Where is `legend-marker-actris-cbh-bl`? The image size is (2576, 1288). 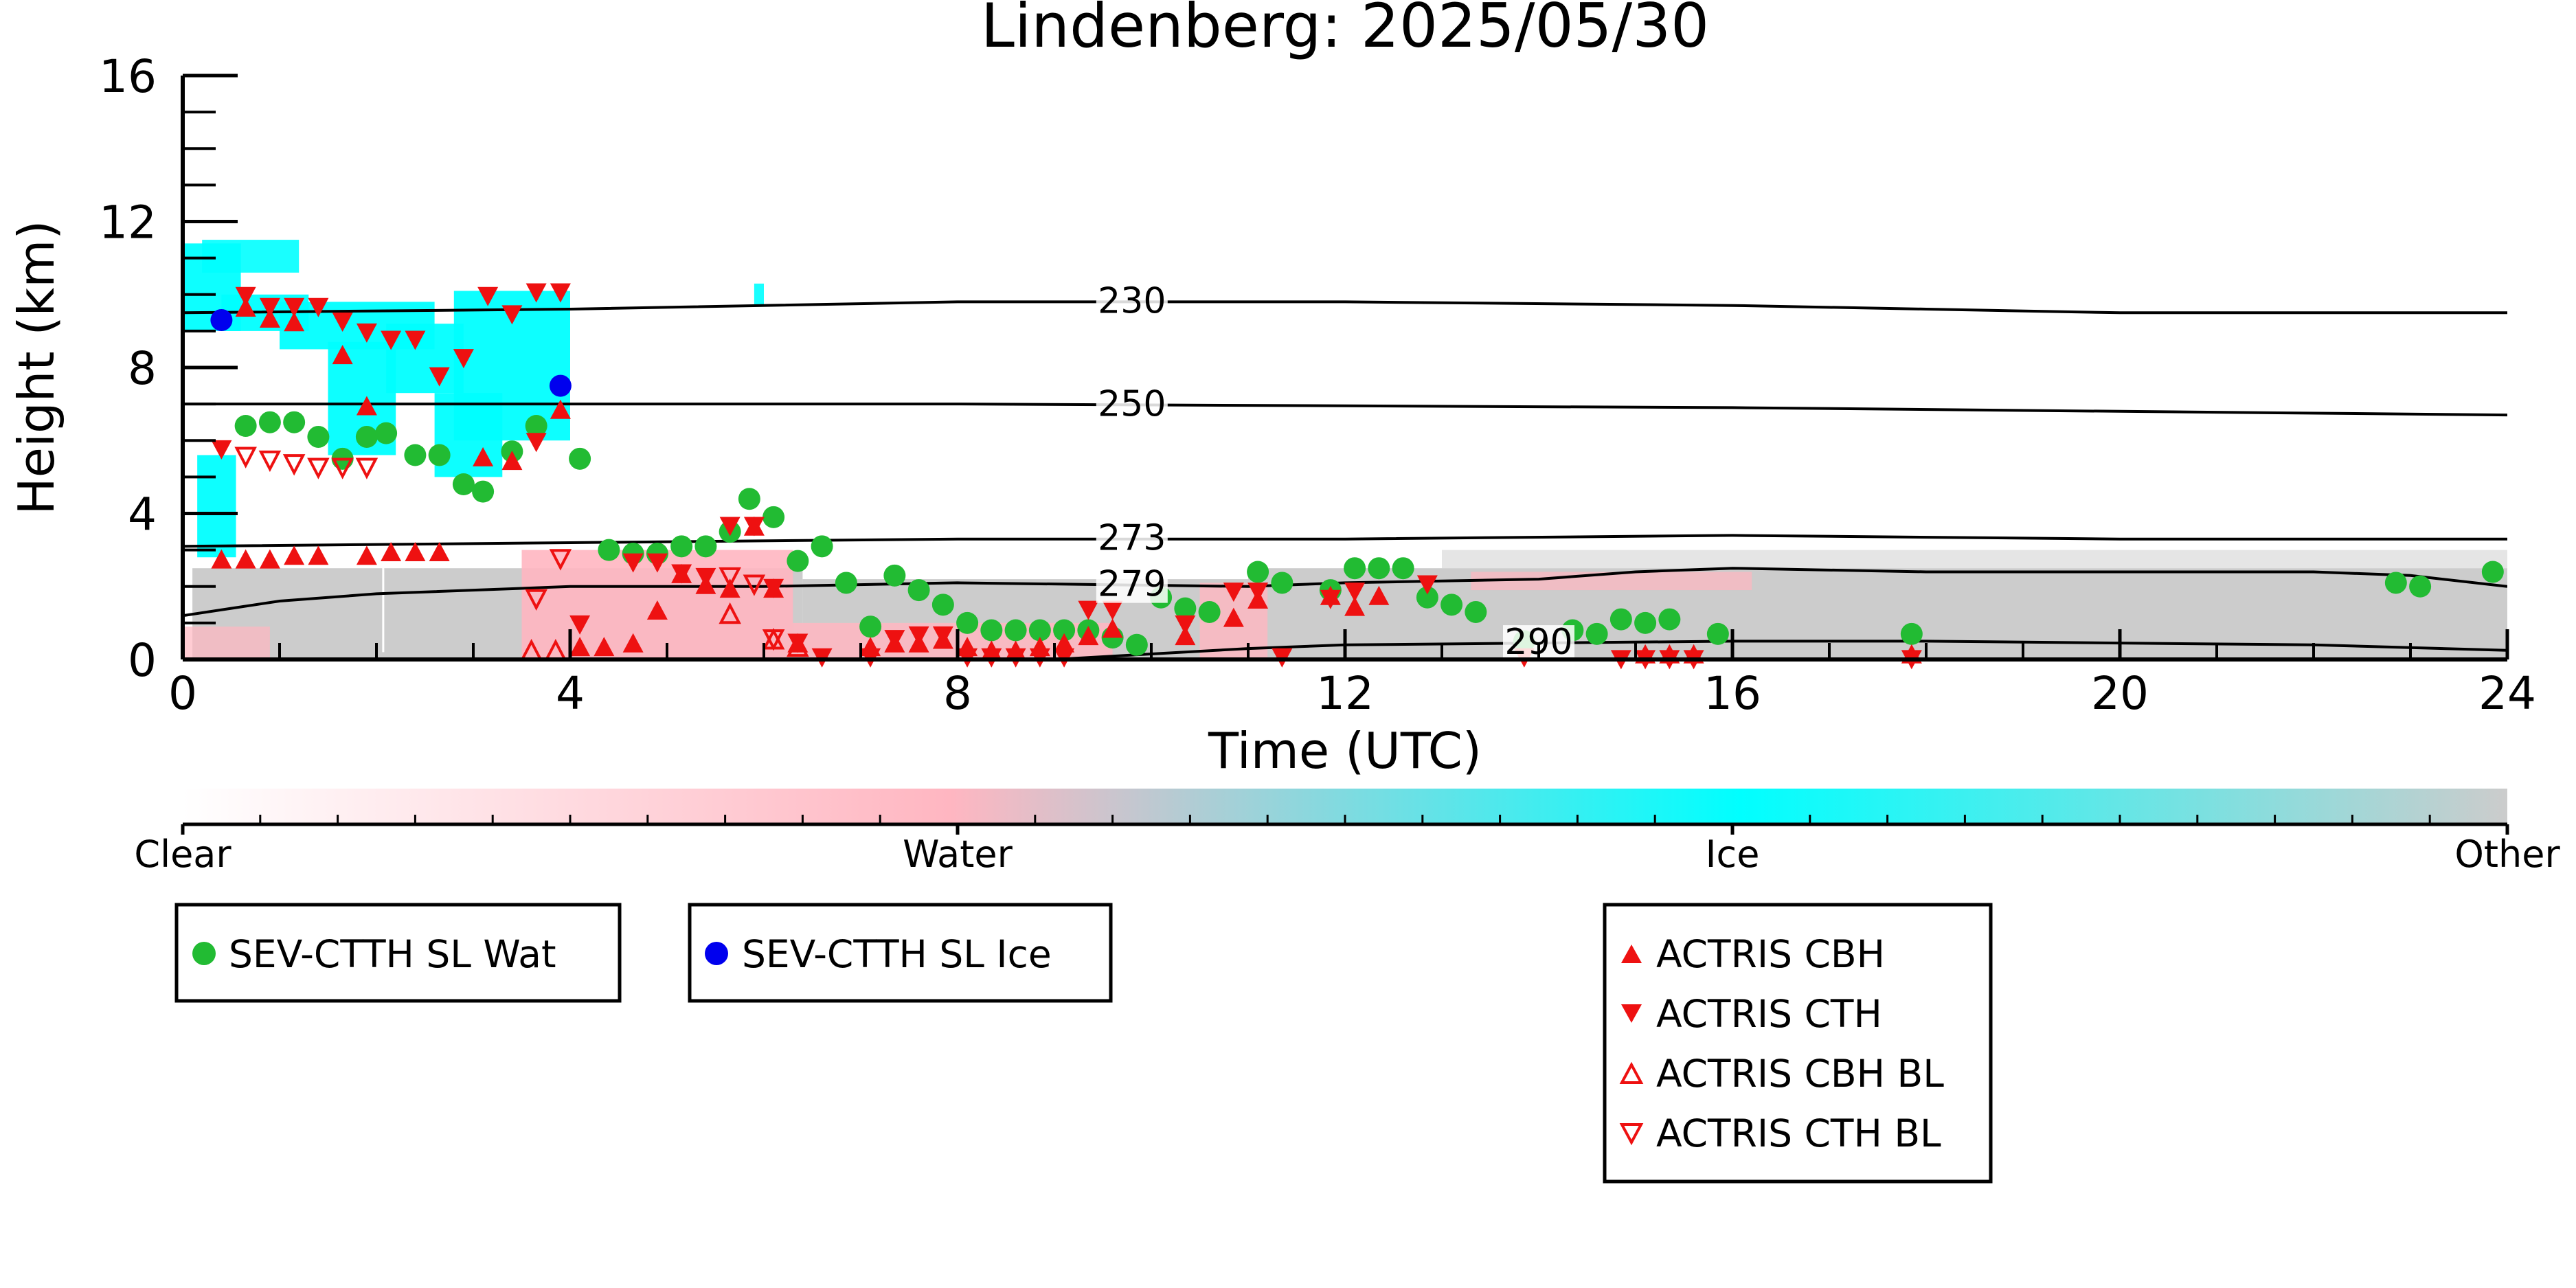 legend-marker-actris-cbh-bl is located at coordinates (1631, 1072).